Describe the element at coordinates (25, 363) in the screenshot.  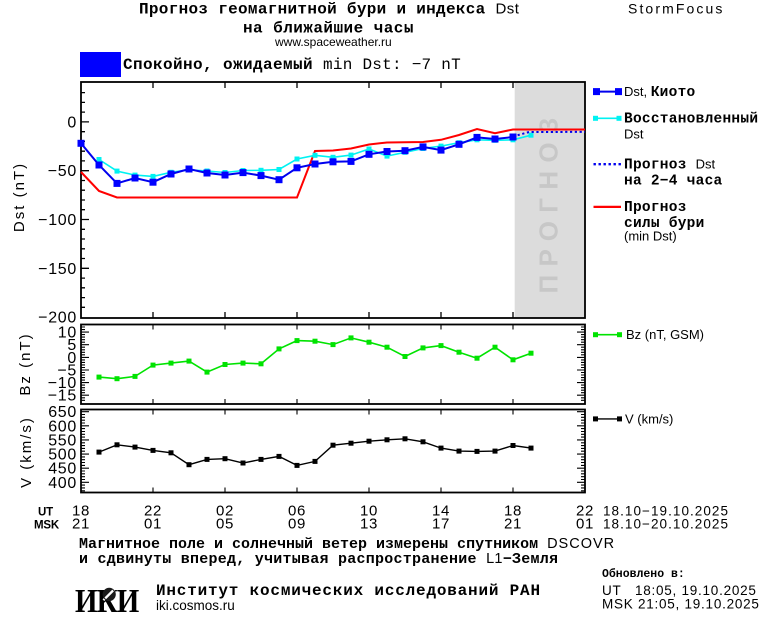
I see `svg-text: Bz (nT)` at that location.